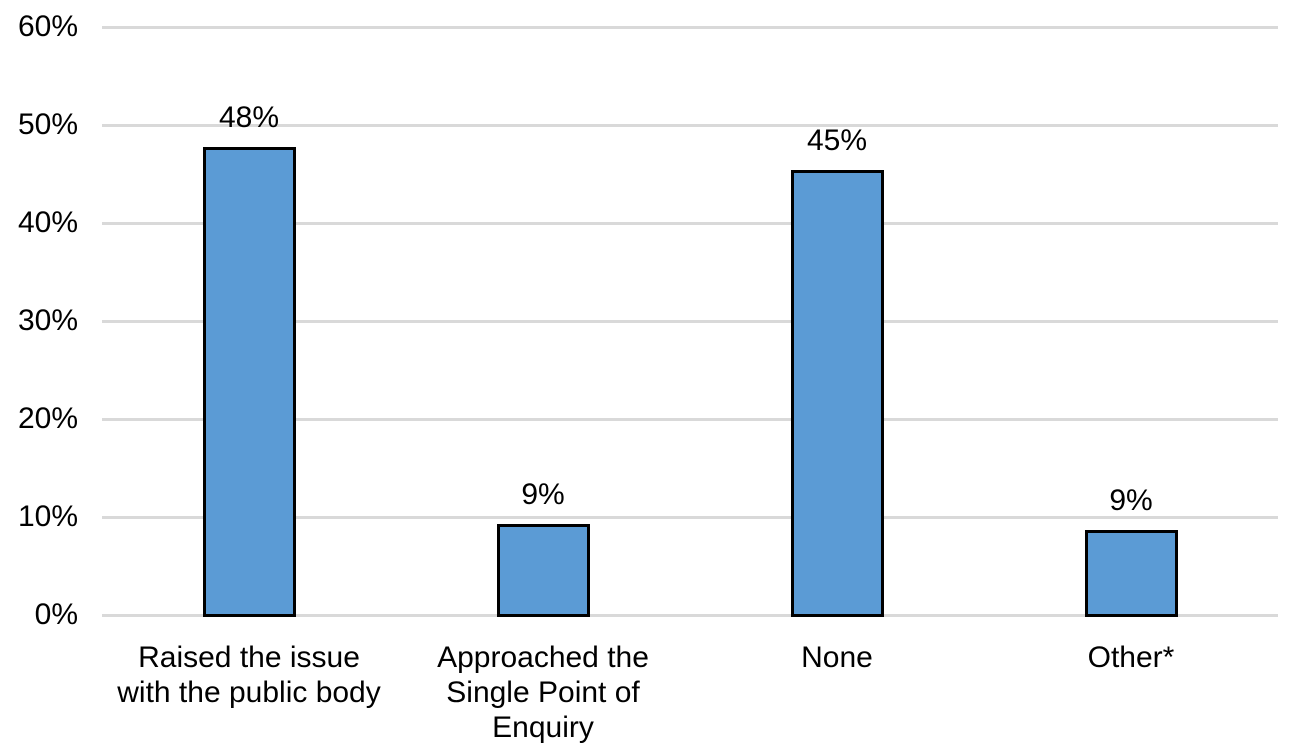  I want to click on bar-none, so click(837, 393).